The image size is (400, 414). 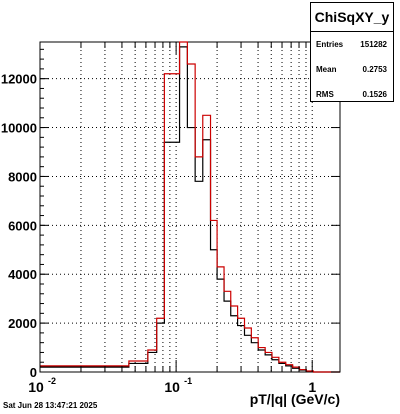 What do you see at coordinates (312, 387) in the screenshot?
I see `x-tick-label: 1` at bounding box center [312, 387].